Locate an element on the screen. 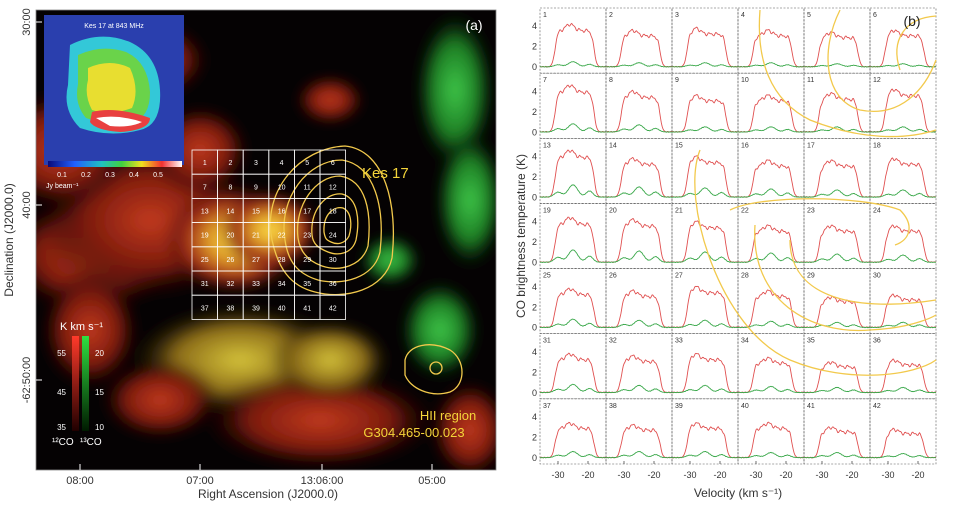  spectrum-cell-number: 3 is located at coordinates (677, 15).